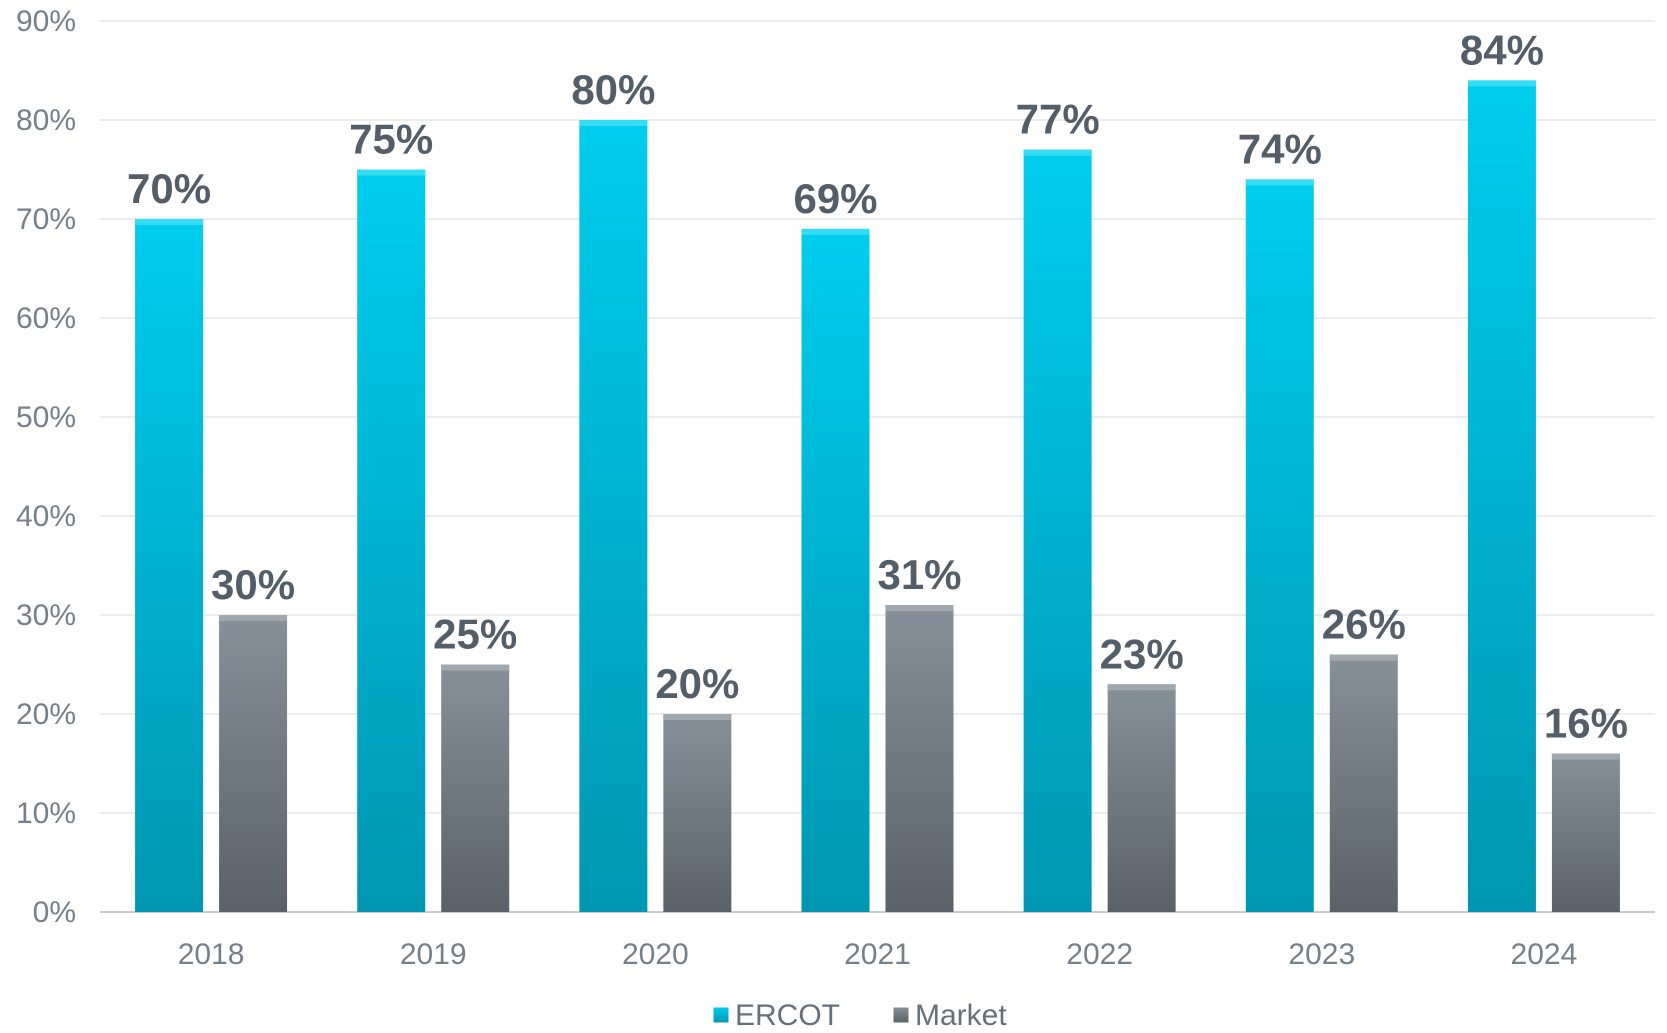  What do you see at coordinates (475, 634) in the screenshot?
I see `market-data-label: 25%` at bounding box center [475, 634].